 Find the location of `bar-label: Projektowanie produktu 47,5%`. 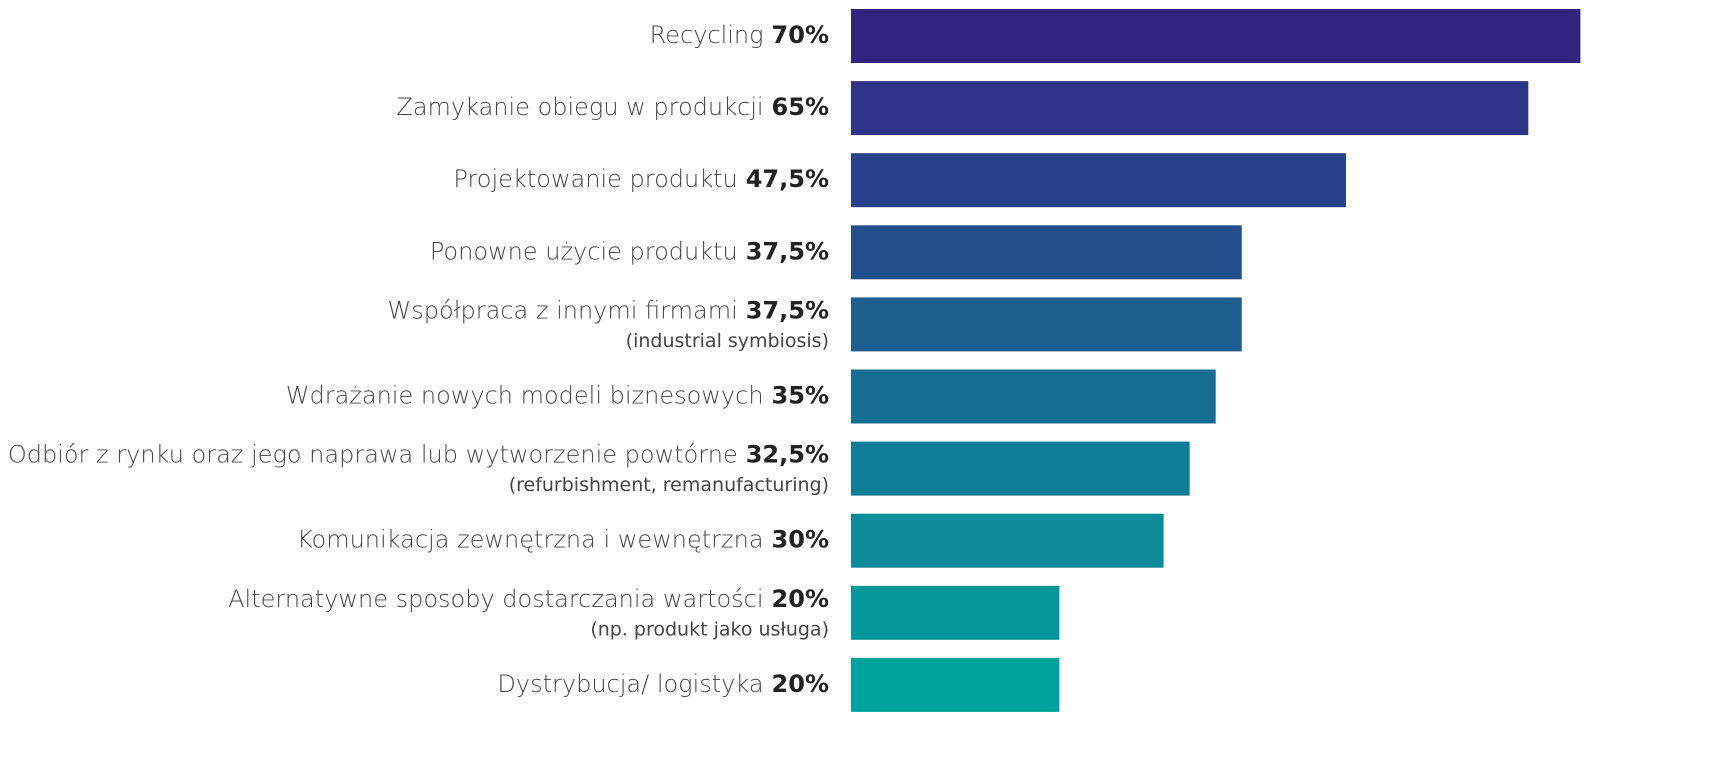

bar-label: Projektowanie produktu 47,5% is located at coordinates (641, 179).